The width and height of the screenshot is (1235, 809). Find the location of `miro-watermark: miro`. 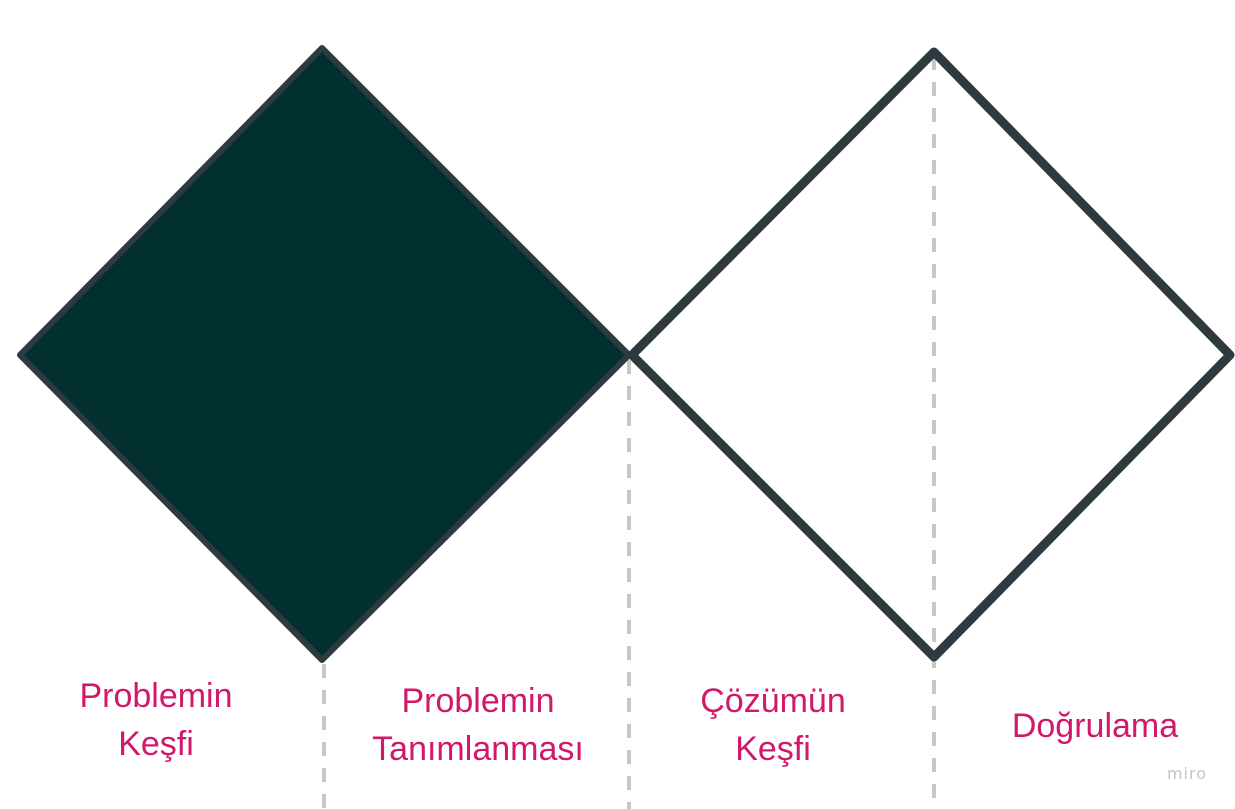

miro-watermark: miro is located at coordinates (1186, 773).